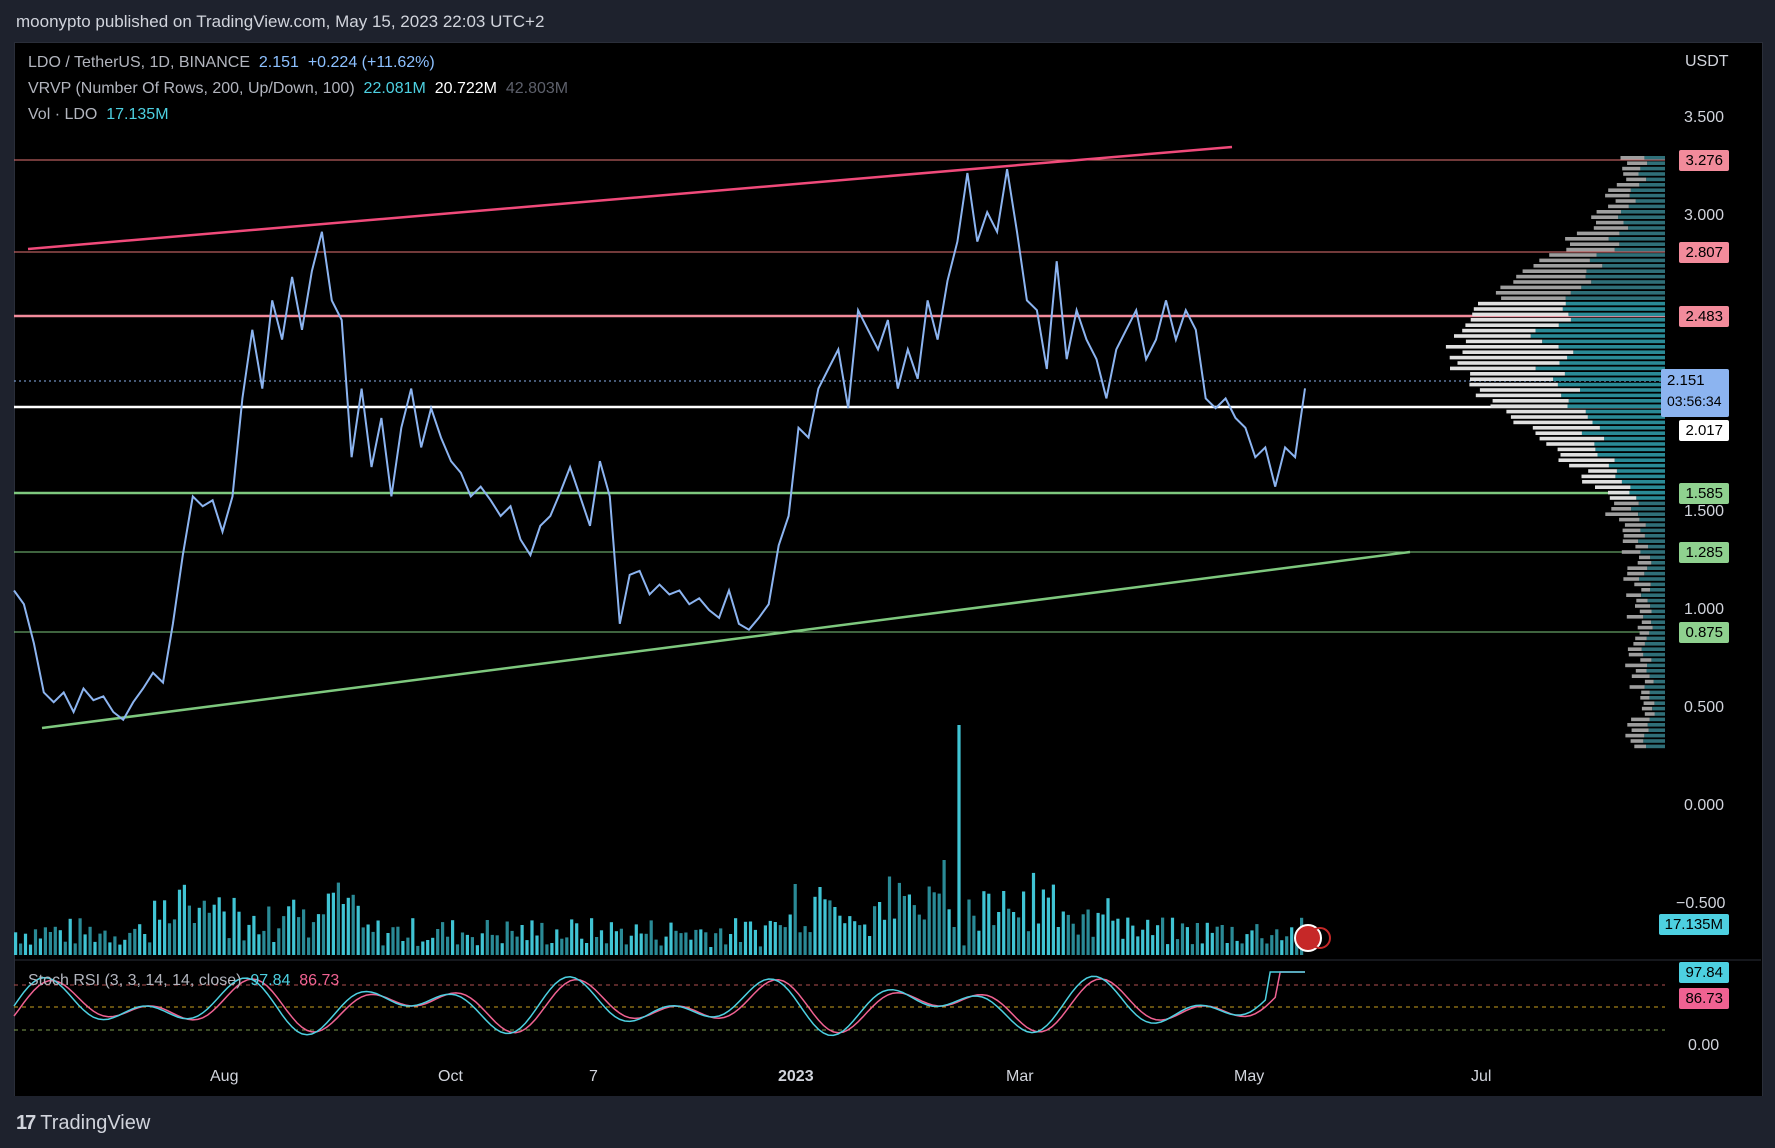 This screenshot has width=1775, height=1148. Describe the element at coordinates (1686, 380) in the screenshot. I see `tag-last-price-value: 2.151` at that location.